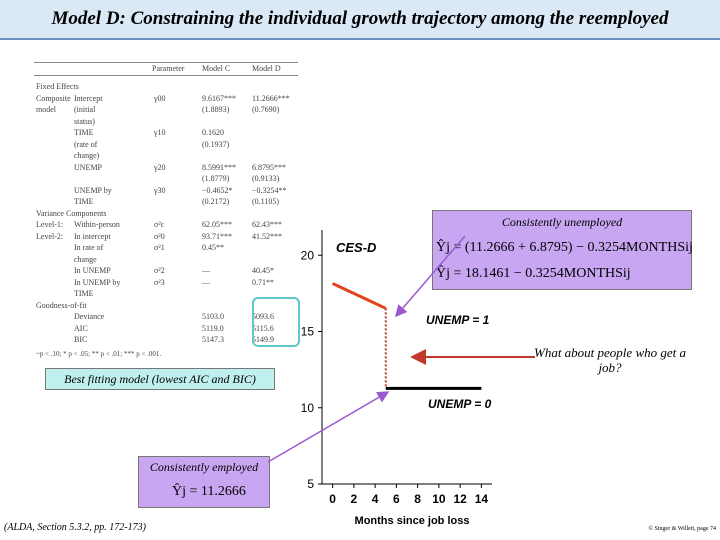 The image size is (720, 540). I want to click on y-tick-label: 15, so click(308, 332).